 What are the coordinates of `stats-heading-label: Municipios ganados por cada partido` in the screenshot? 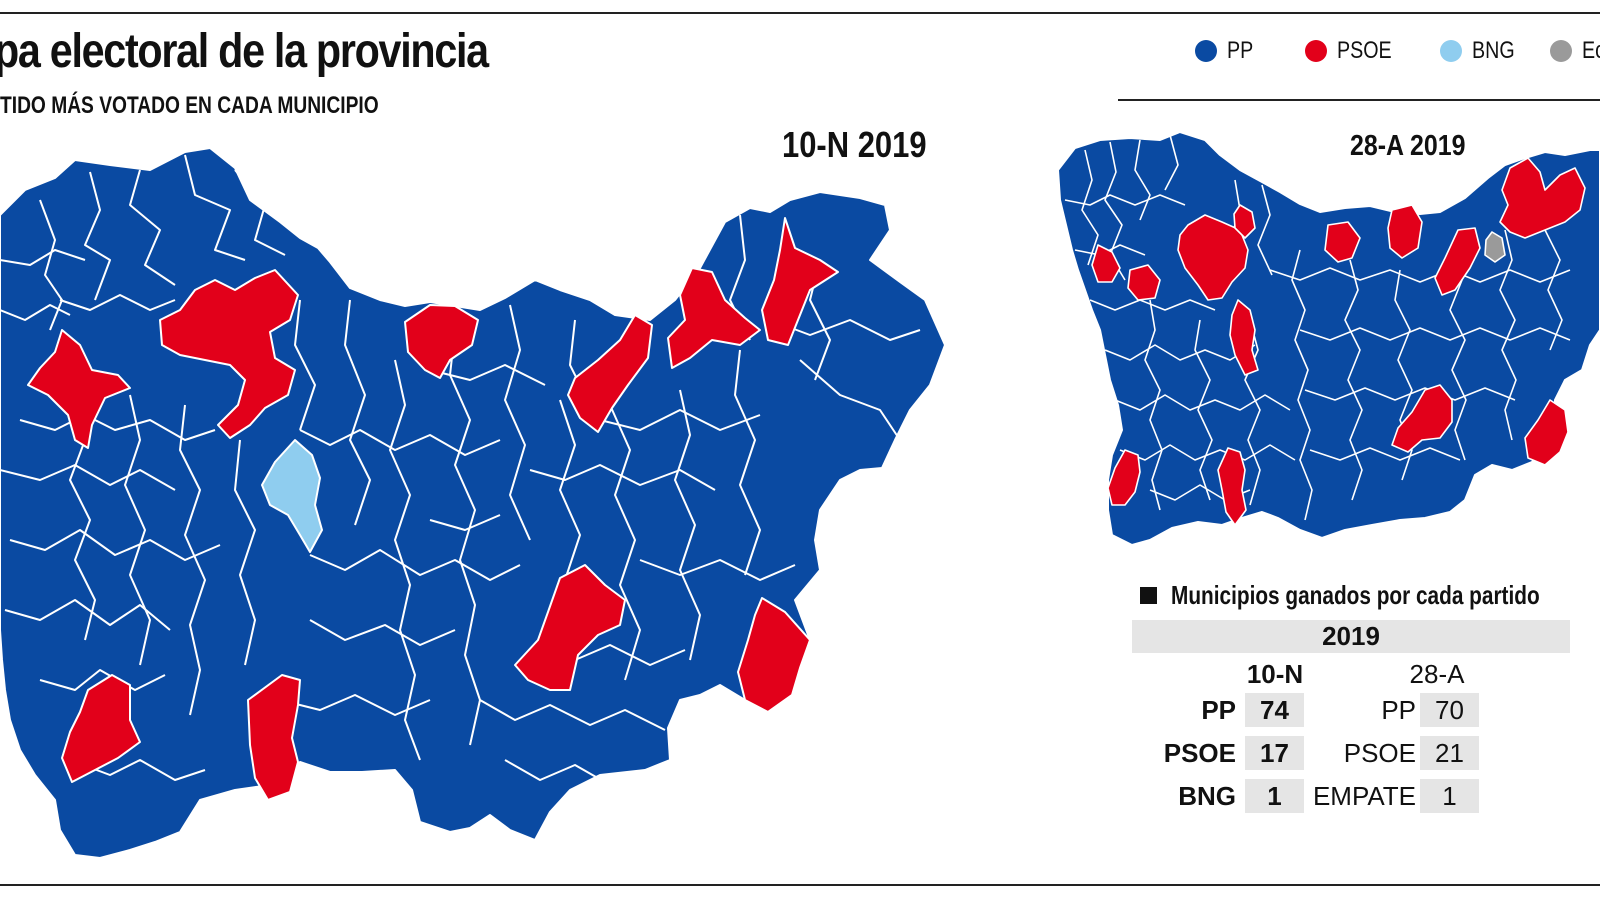 It's located at (1355, 595).